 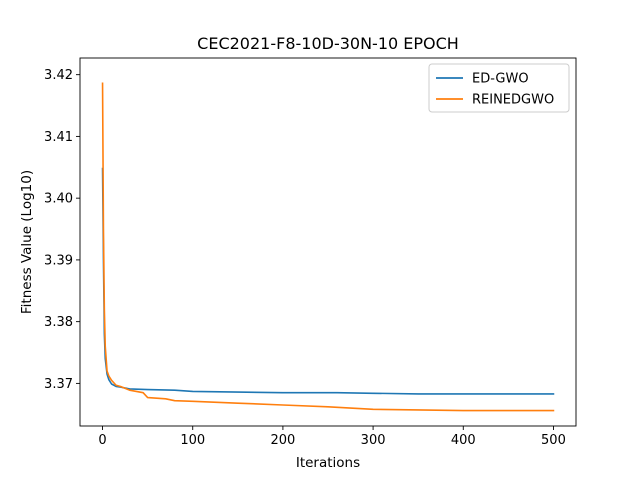 What do you see at coordinates (58, 75) in the screenshot?
I see `y-tick-label: 3.42` at bounding box center [58, 75].